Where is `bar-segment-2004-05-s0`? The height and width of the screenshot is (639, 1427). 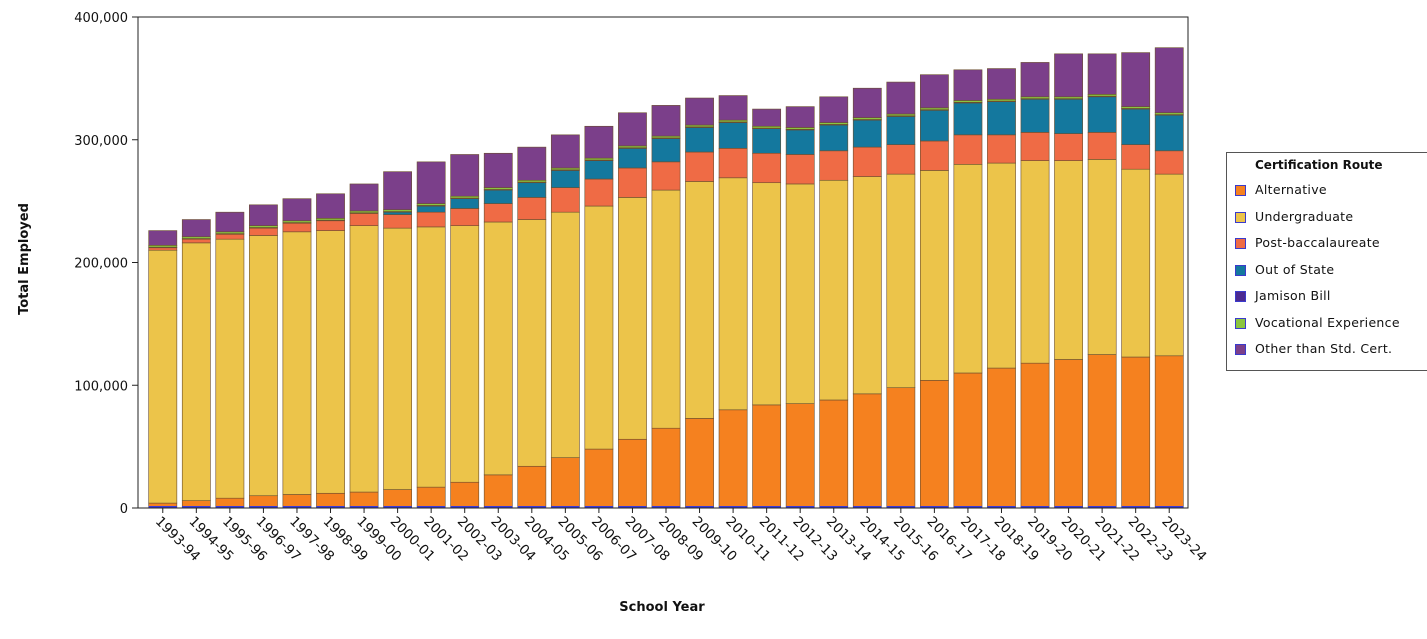 bar-segment-2004-05-s0 is located at coordinates (532, 487).